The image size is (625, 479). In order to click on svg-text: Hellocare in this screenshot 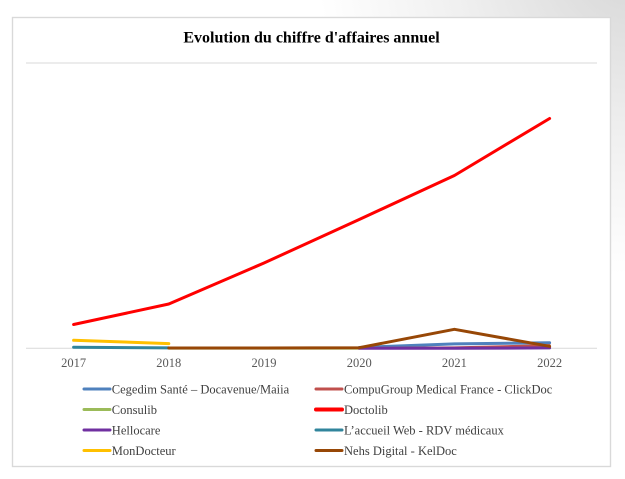, I will do `click(136, 430)`.